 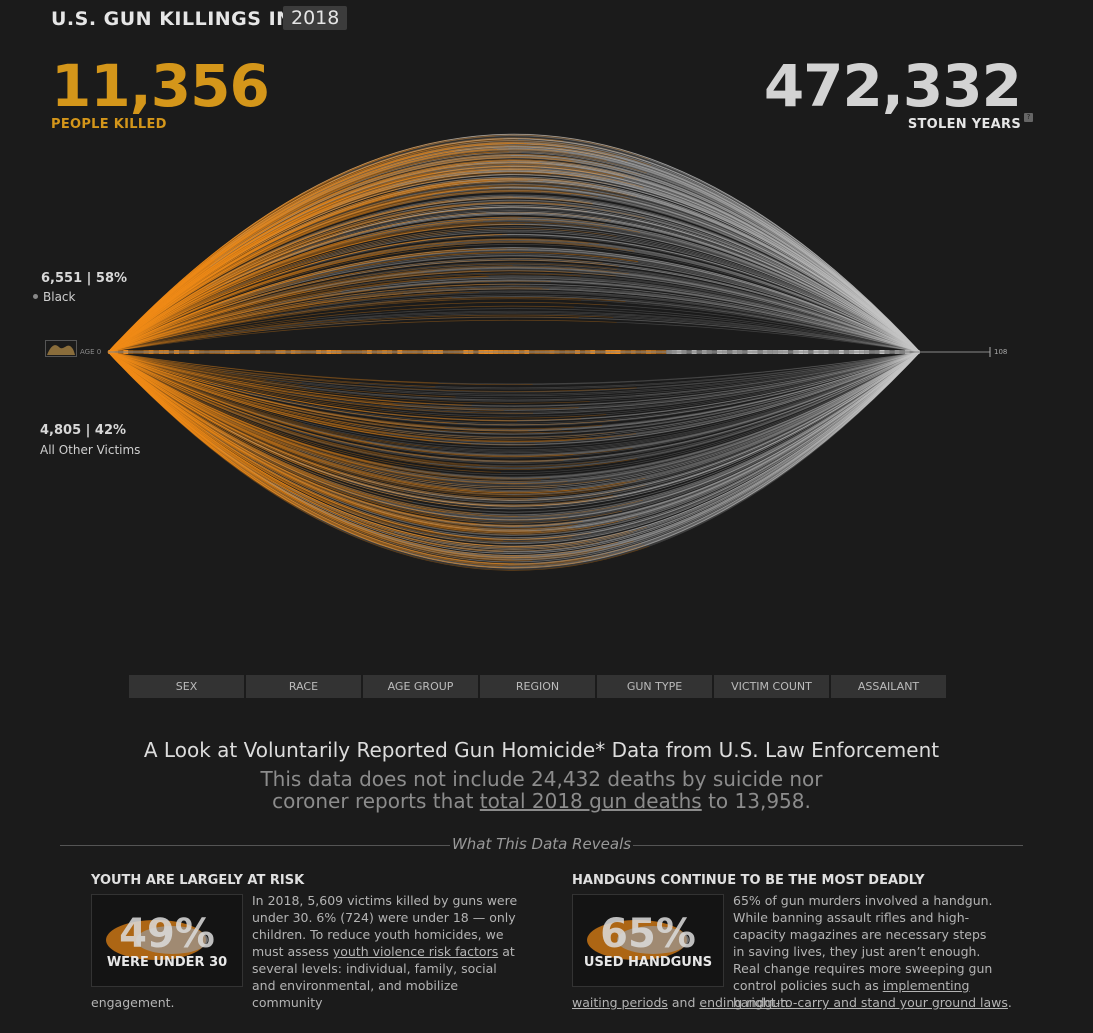 I want to click on total-gun-deaths-link: total 2018 gun deaths, so click(x=590, y=801).